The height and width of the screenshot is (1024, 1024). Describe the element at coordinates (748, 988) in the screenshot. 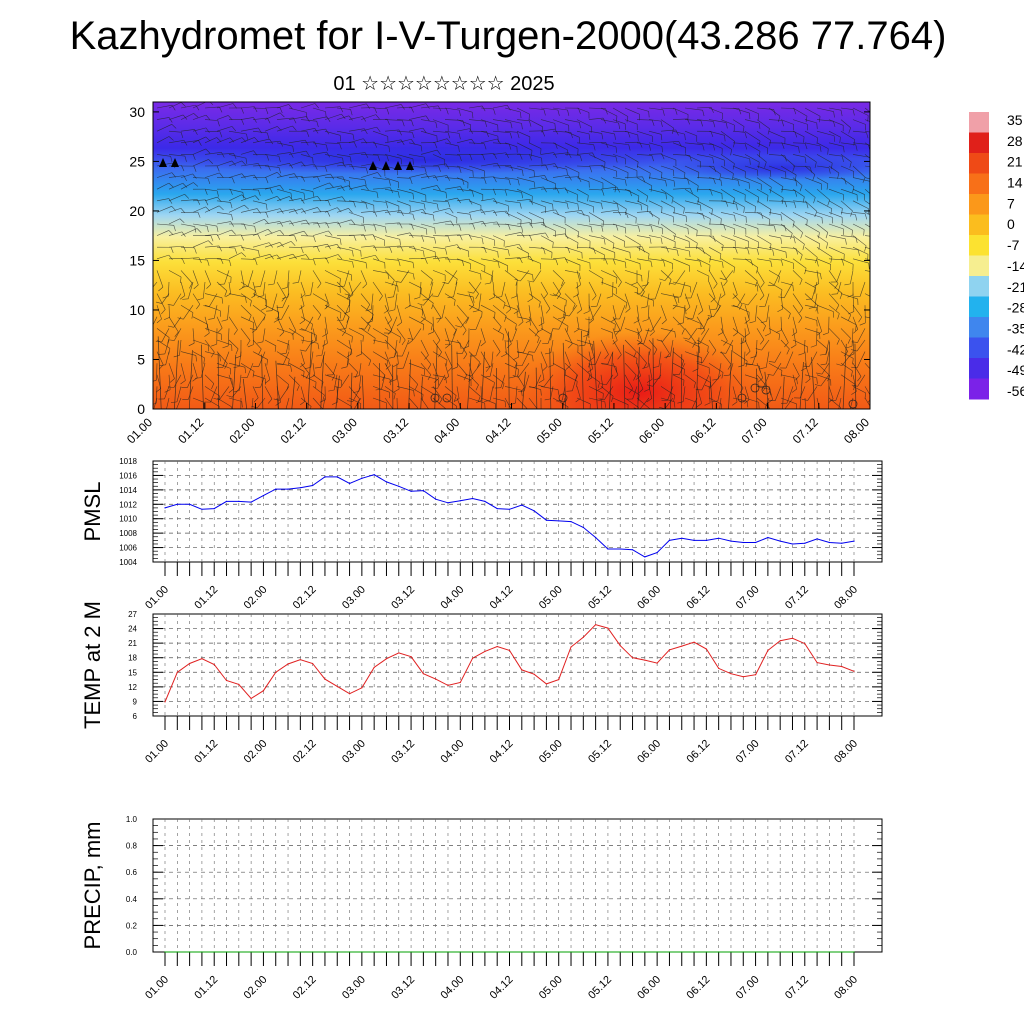

I see `x-tick-label: 07.00` at that location.